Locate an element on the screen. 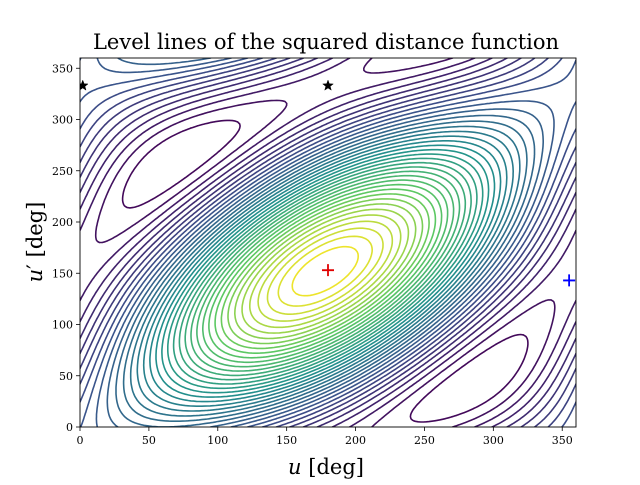 The width and height of the screenshot is (640, 485). y-tick-label: 250 is located at coordinates (62, 171).